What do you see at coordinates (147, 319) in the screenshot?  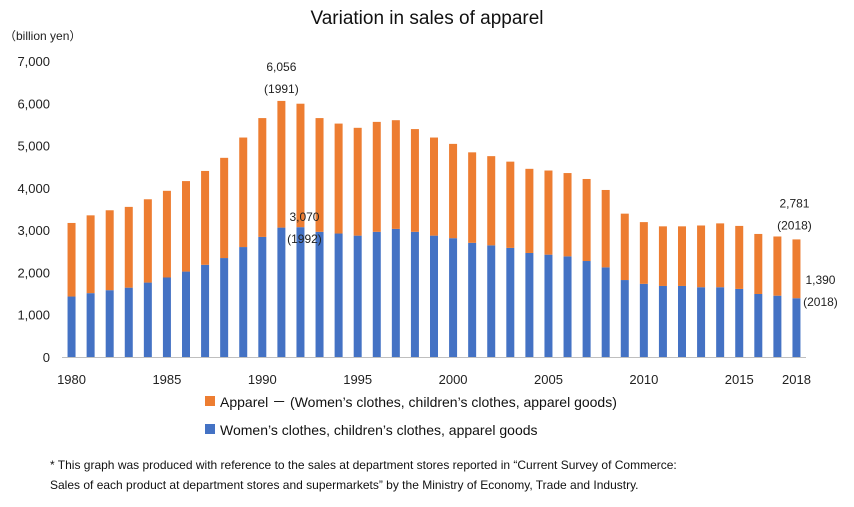 I see `bar-women-1984` at bounding box center [147, 319].